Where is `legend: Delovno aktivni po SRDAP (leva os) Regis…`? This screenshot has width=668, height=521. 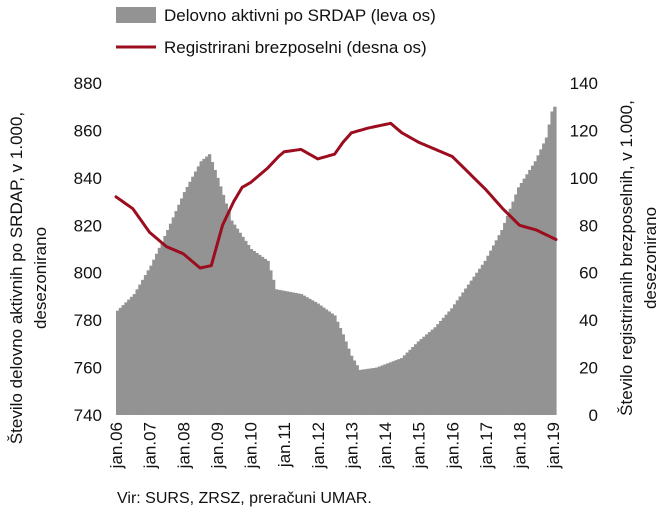 legend: Delovno aktivni po SRDAP (leva os) Regis… is located at coordinates (276, 31).